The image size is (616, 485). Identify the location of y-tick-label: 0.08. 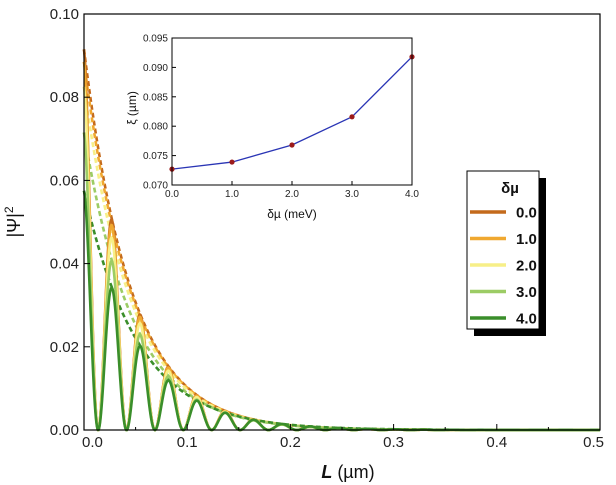
(64, 97).